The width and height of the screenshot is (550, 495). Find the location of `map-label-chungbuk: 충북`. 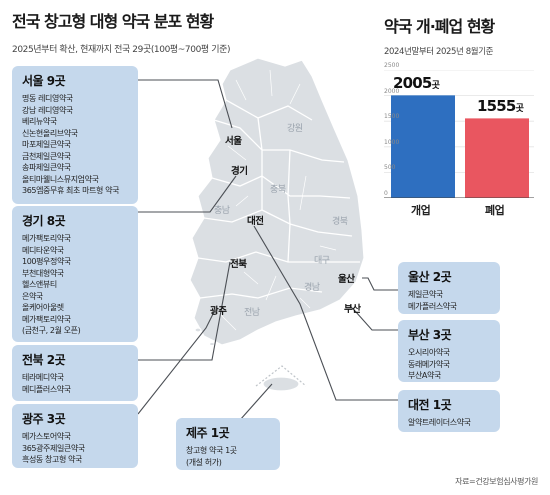

map-label-chungbuk: 충북 is located at coordinates (278, 190).